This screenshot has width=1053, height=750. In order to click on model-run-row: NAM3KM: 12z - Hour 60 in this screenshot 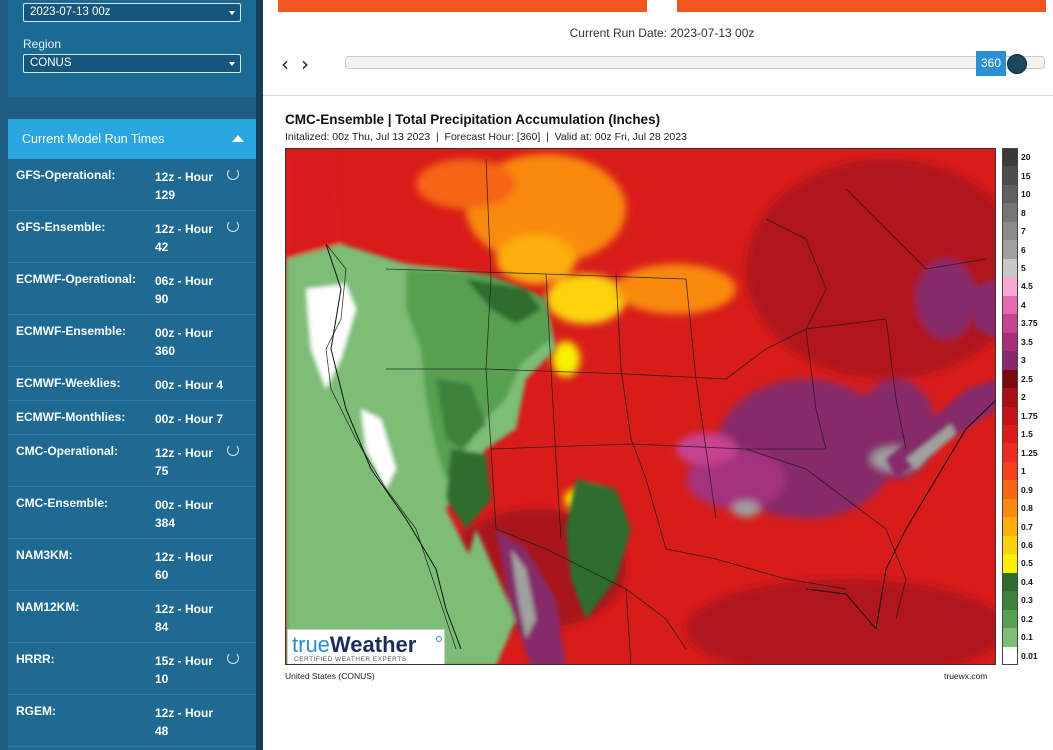, I will do `click(132, 565)`.